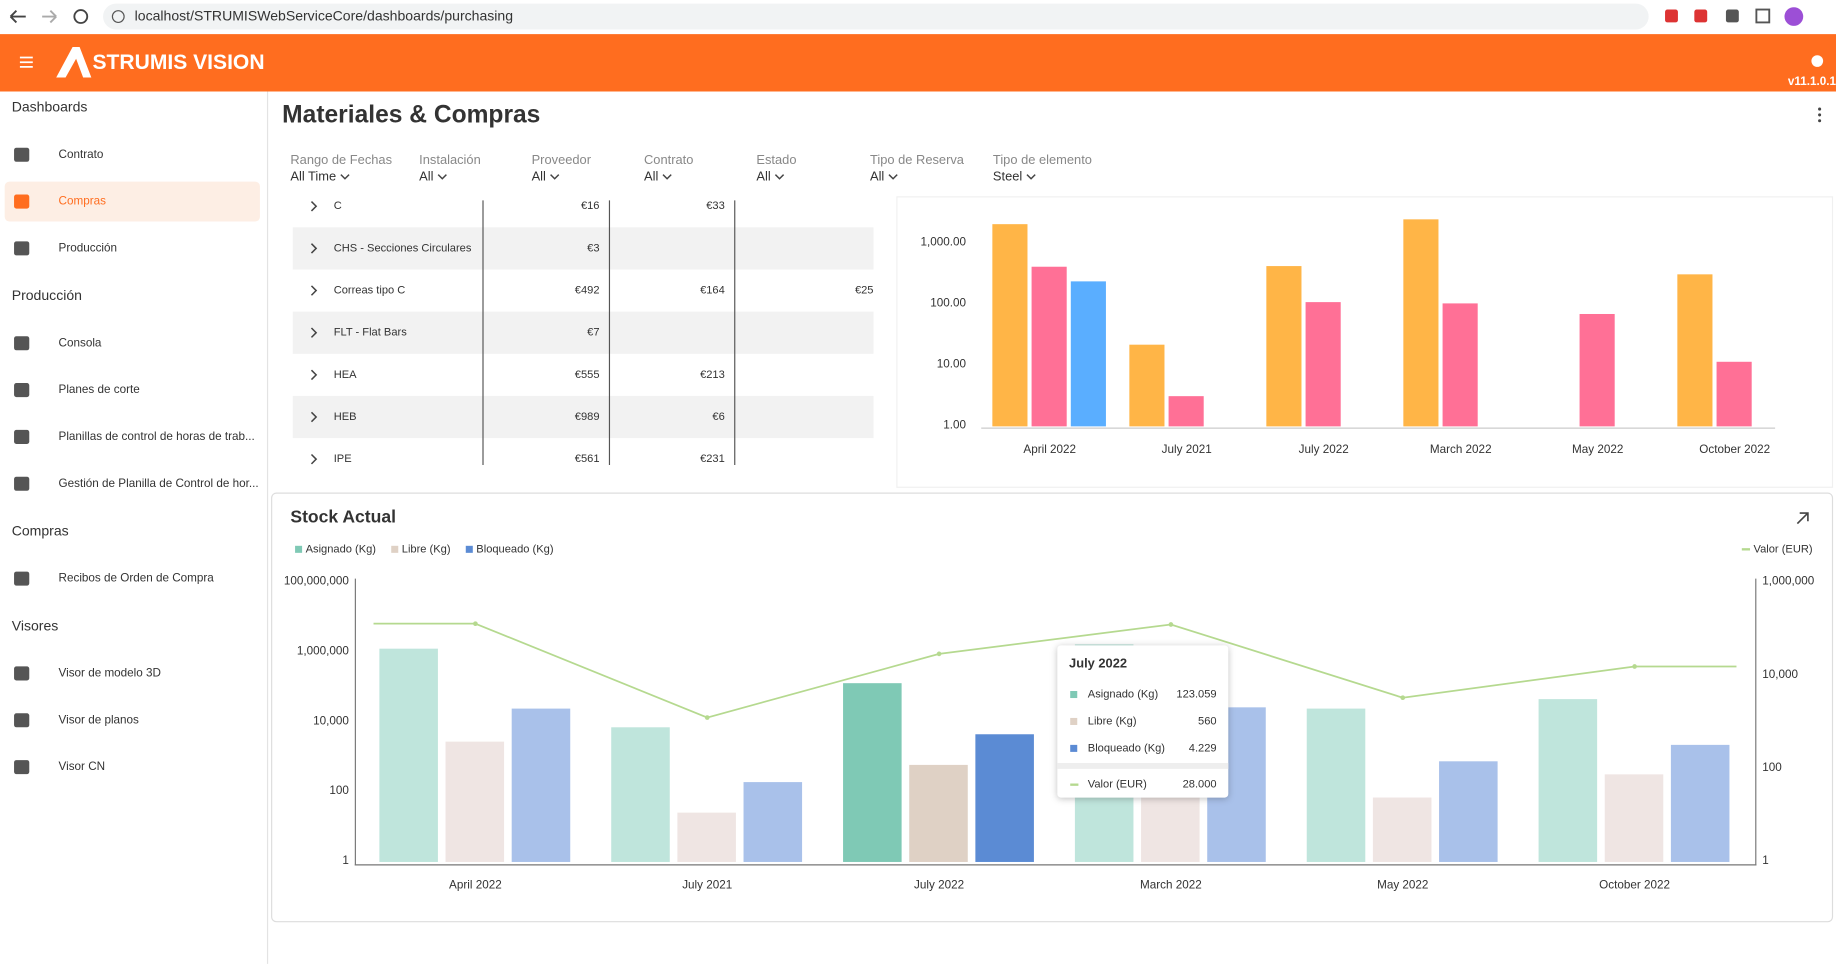 Image resolution: width=1836 pixels, height=964 pixels. I want to click on filter-value: All Time, so click(313, 175).